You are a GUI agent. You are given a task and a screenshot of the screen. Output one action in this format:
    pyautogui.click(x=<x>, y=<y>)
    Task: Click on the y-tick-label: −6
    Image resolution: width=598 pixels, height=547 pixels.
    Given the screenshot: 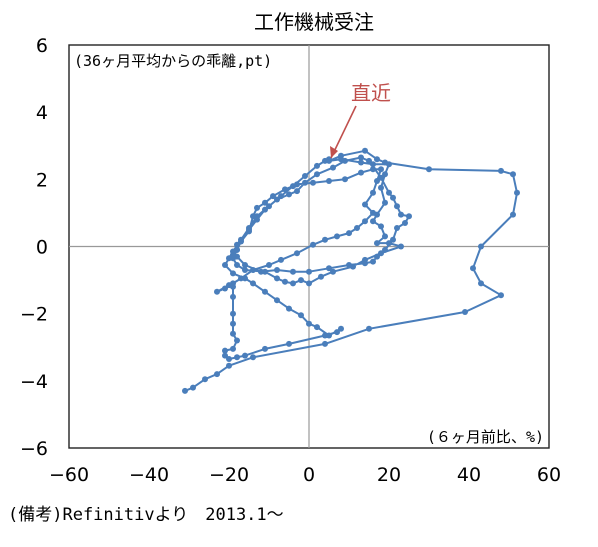 What is the action you would take?
    pyautogui.click(x=34, y=449)
    